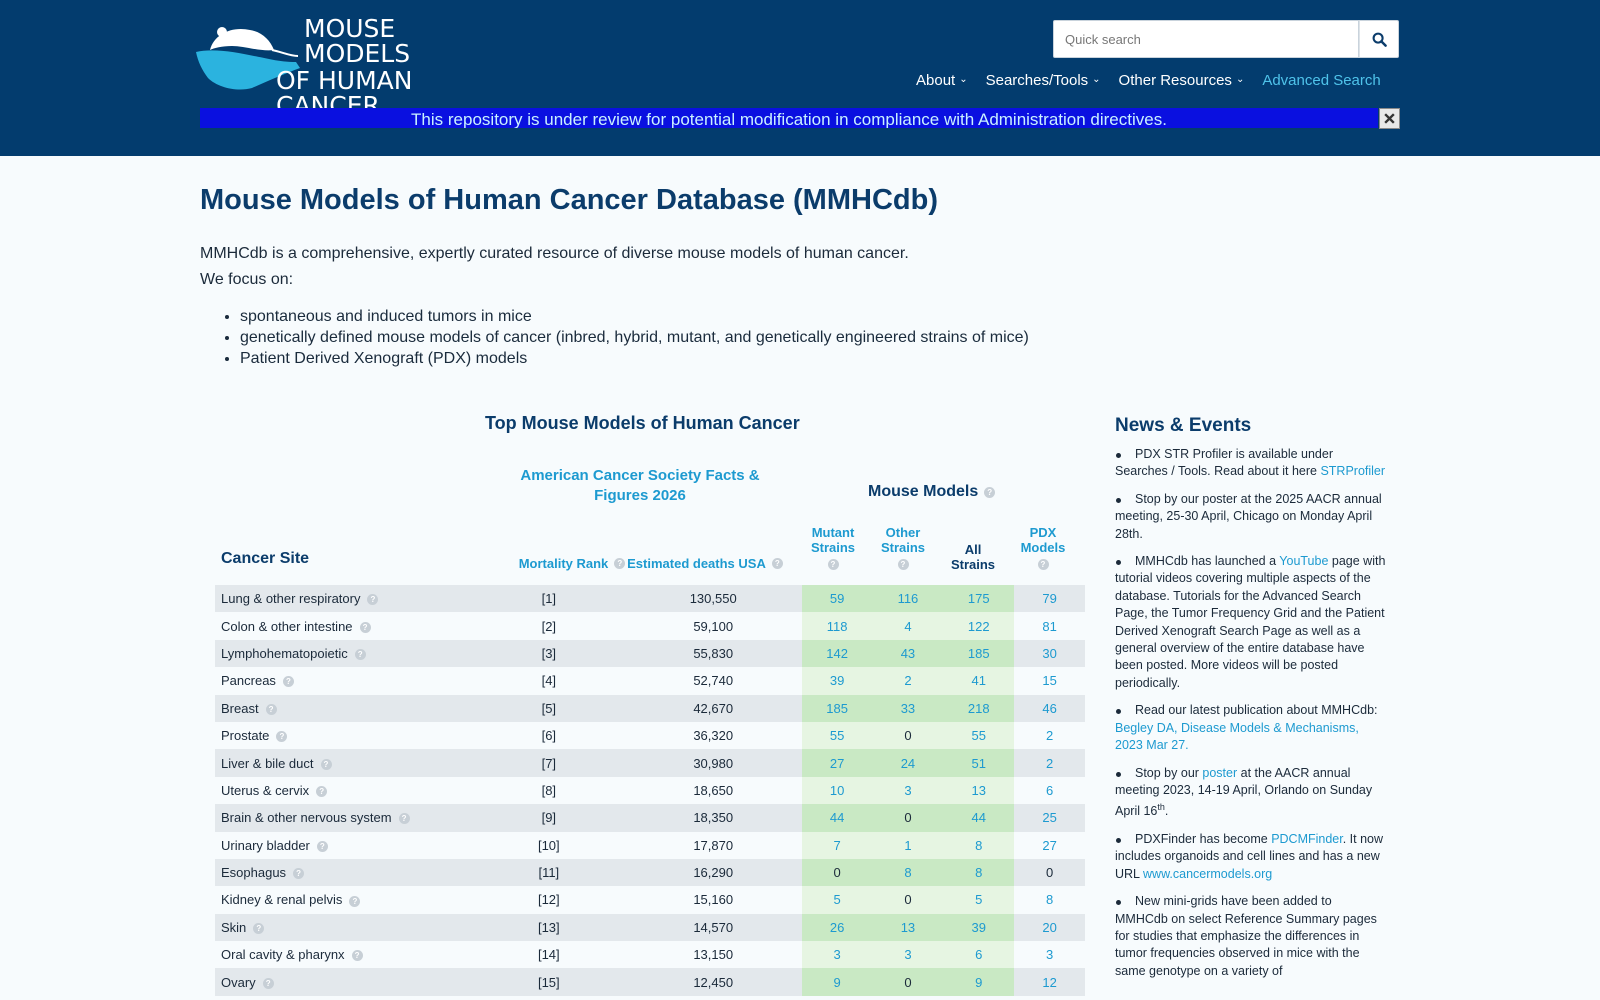  Describe the element at coordinates (1043, 80) in the screenshot. I see `nav-searches-tools: Searches/Tools ⌄` at that location.